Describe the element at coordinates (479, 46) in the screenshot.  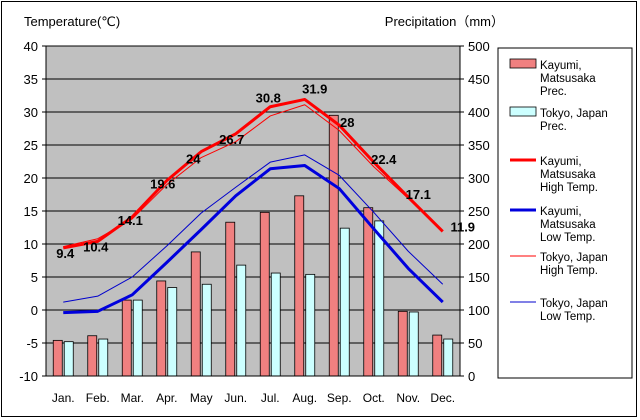
I see `right-tick-label: 500` at that location.